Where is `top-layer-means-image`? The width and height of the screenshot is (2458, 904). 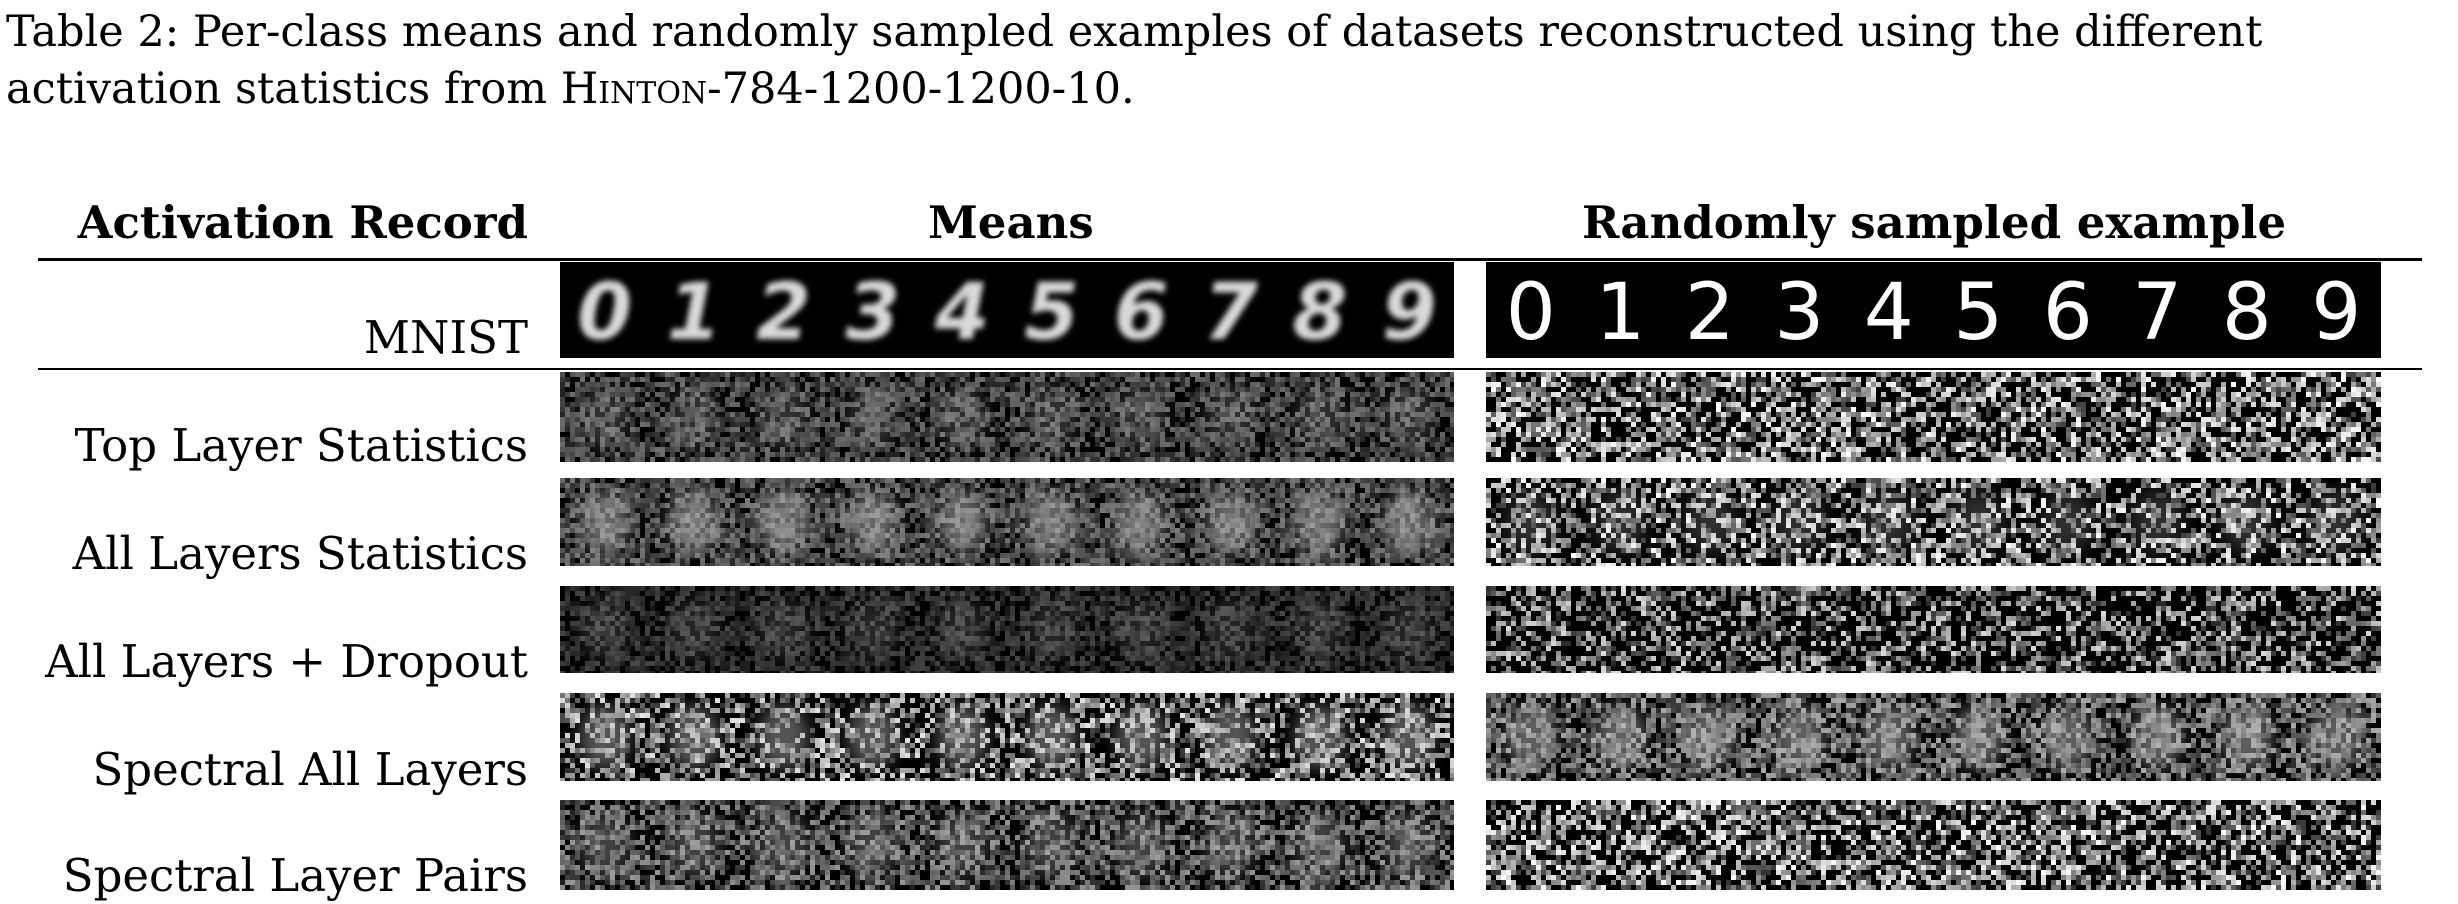
top-layer-means-image is located at coordinates (1007, 417).